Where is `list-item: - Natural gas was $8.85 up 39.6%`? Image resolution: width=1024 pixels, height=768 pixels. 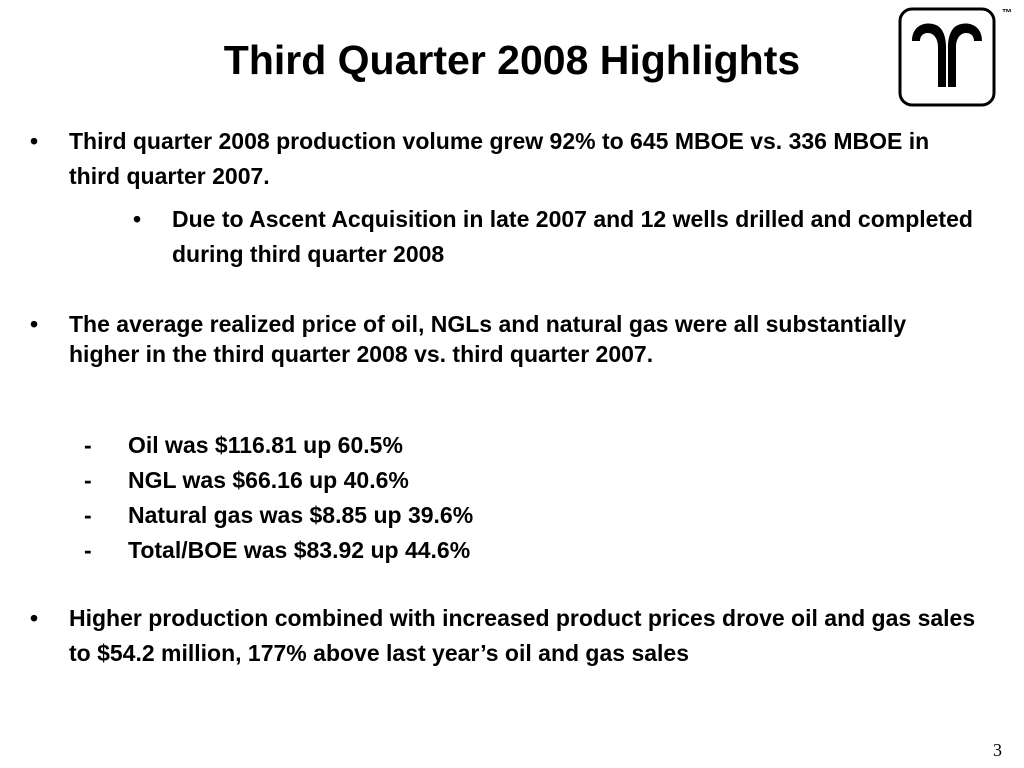 list-item: - Natural gas was $8.85 up 39.6% is located at coordinates (278, 515).